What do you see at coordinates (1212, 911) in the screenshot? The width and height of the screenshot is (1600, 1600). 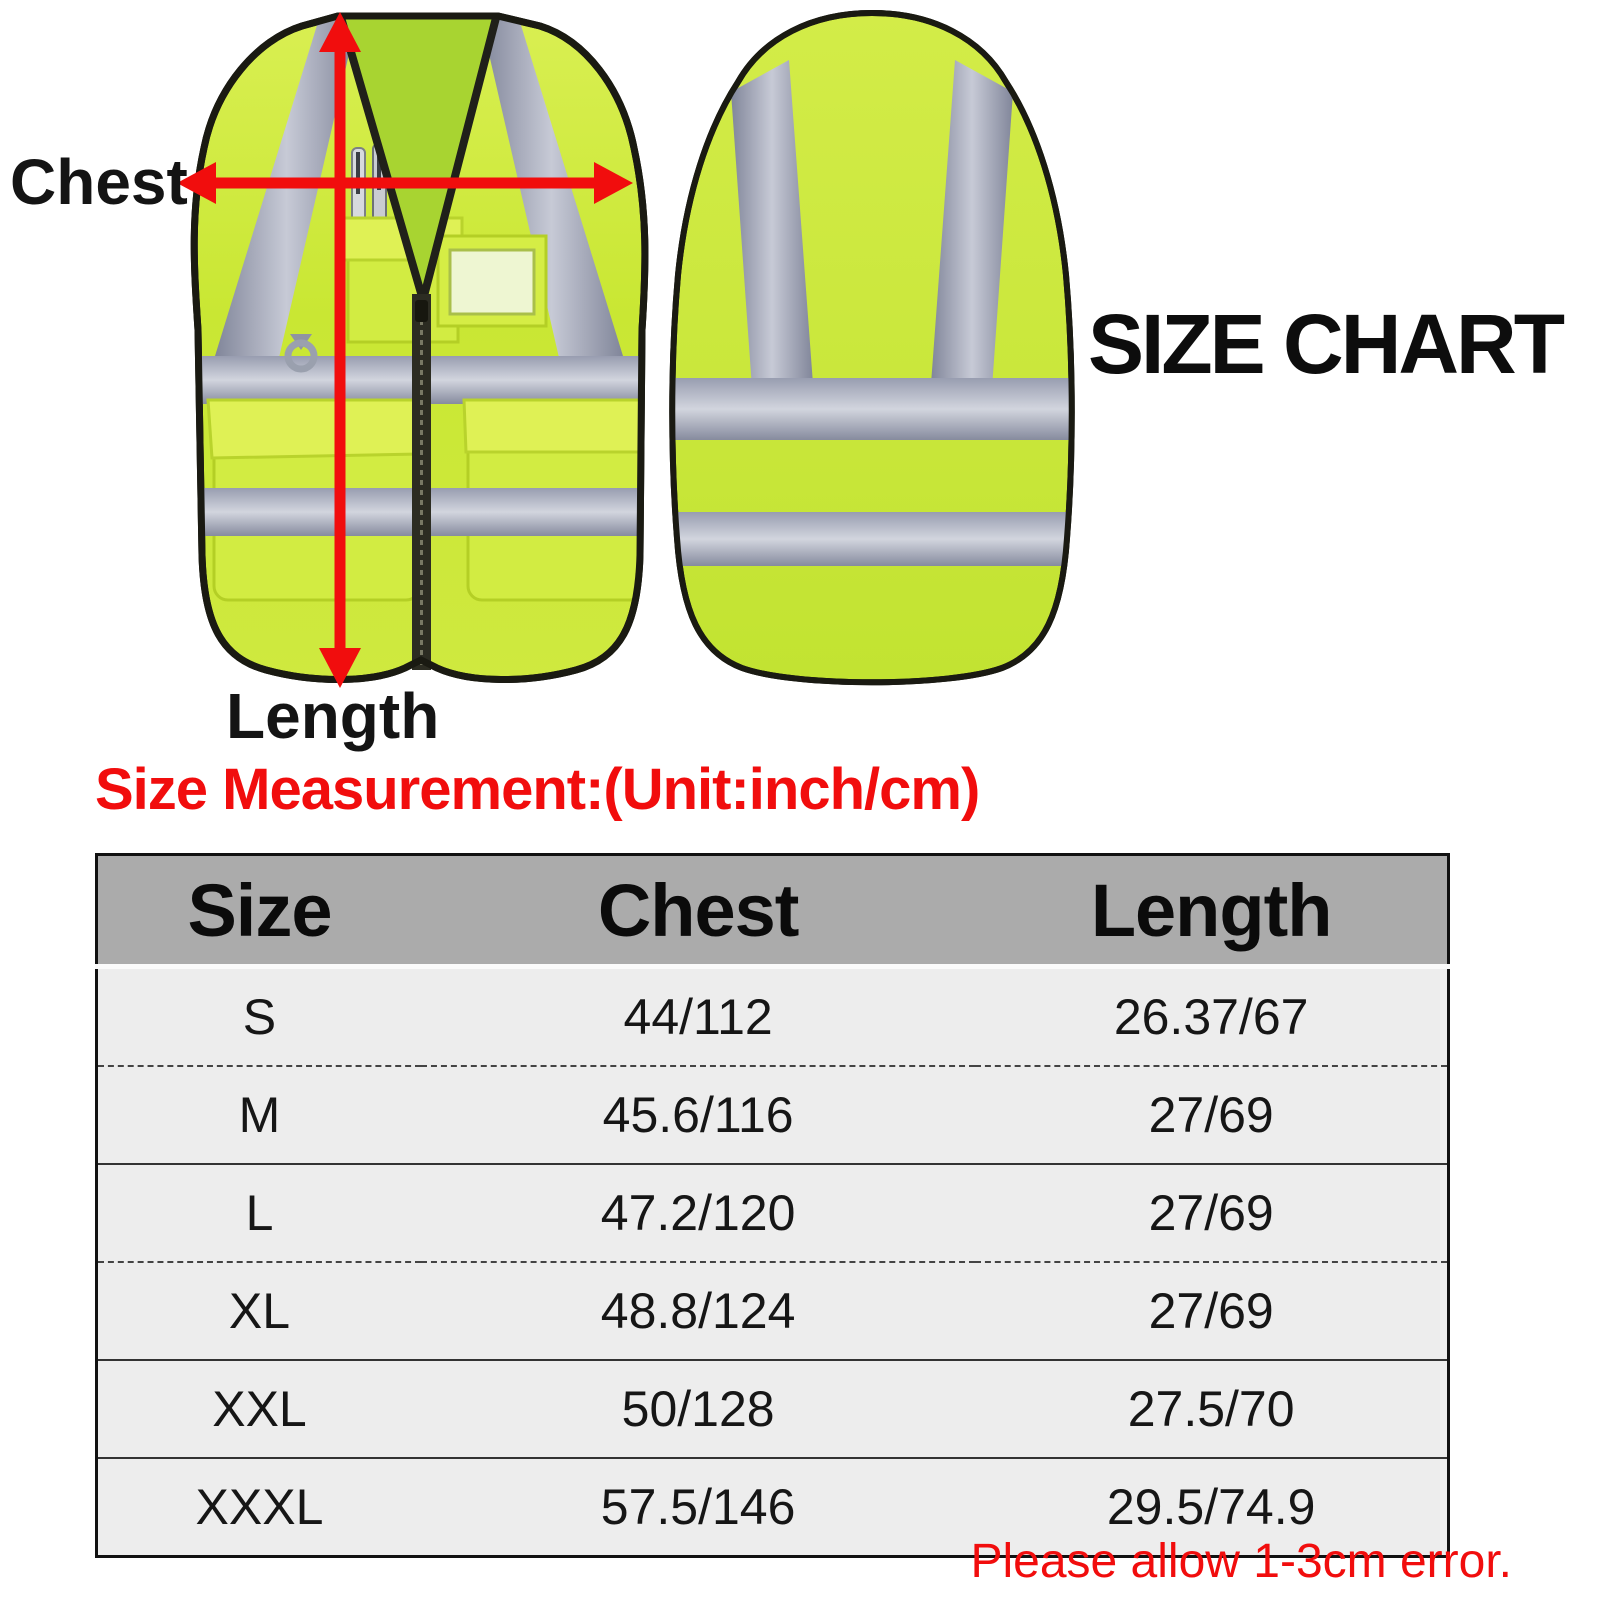 I see `header-length: Length` at bounding box center [1212, 911].